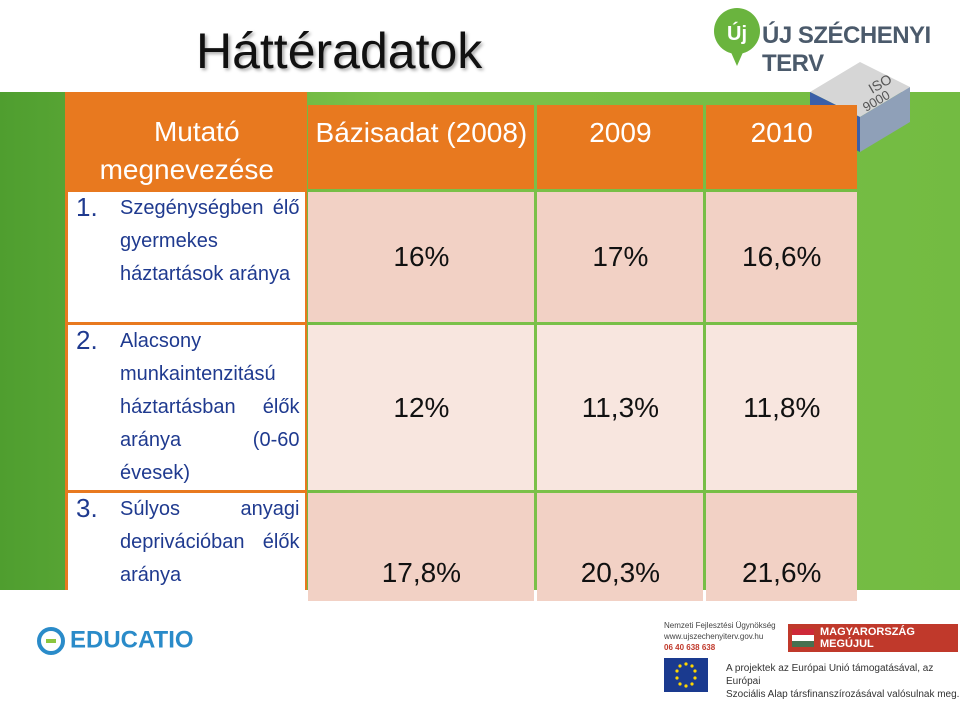 Image resolution: width=960 pixels, height=701 pixels. What do you see at coordinates (846, 49) in the screenshot?
I see `szechenyi-text: ÚJ SZÉCHENYI TERV` at bounding box center [846, 49].